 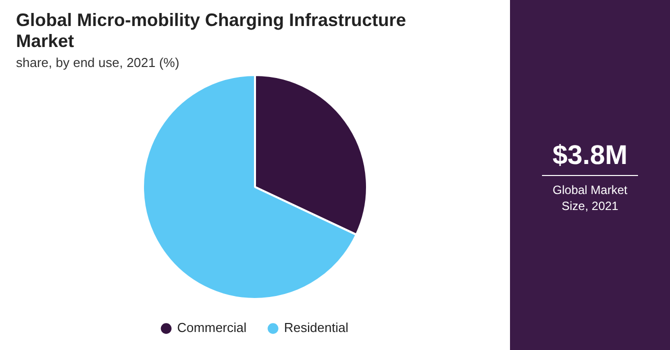 What do you see at coordinates (98, 62) in the screenshot?
I see `chart-subtitle: share, by end use, 2021 (%)` at bounding box center [98, 62].